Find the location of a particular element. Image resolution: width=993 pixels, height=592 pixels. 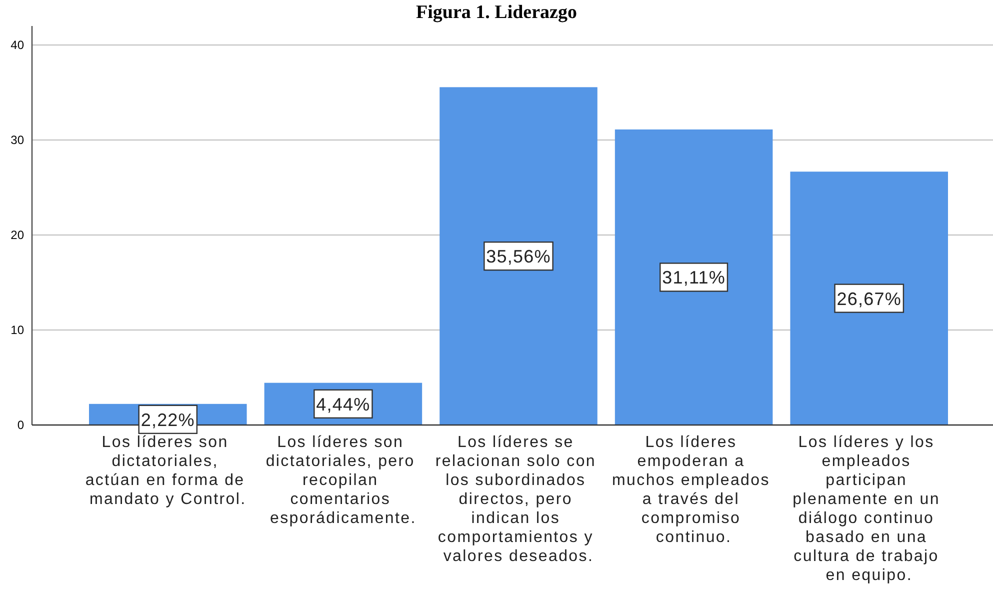

data-label: 35,56% is located at coordinates (518, 256).